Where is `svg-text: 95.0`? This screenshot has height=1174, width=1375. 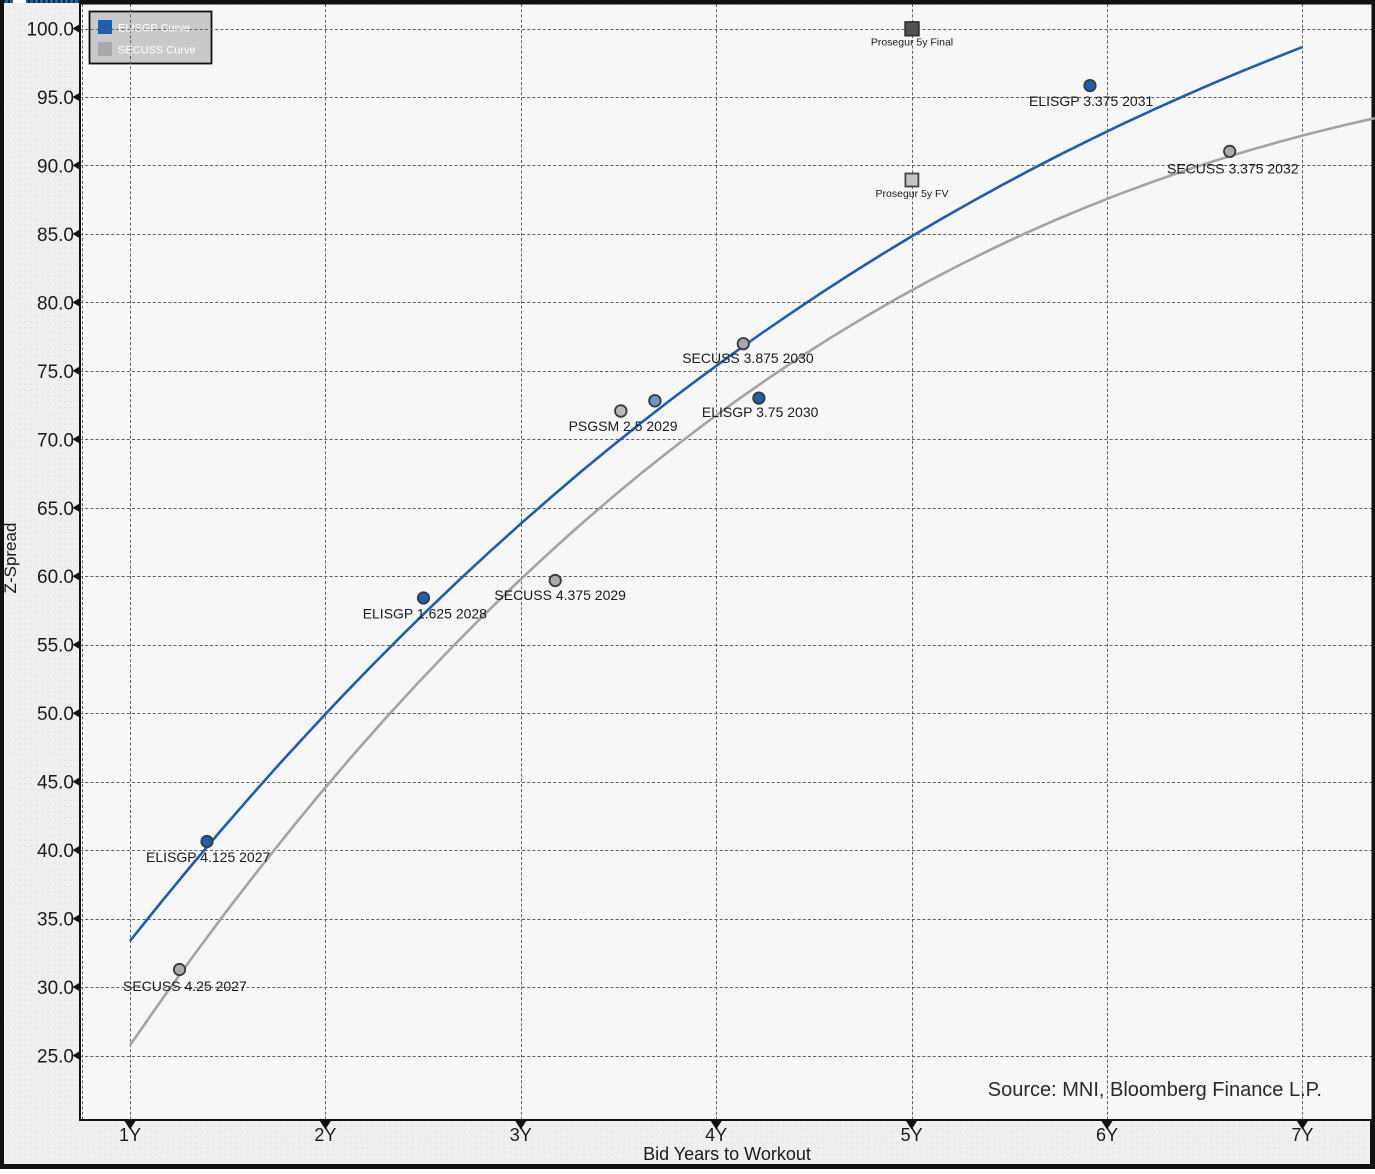 svg-text: 95.0 is located at coordinates (55, 98).